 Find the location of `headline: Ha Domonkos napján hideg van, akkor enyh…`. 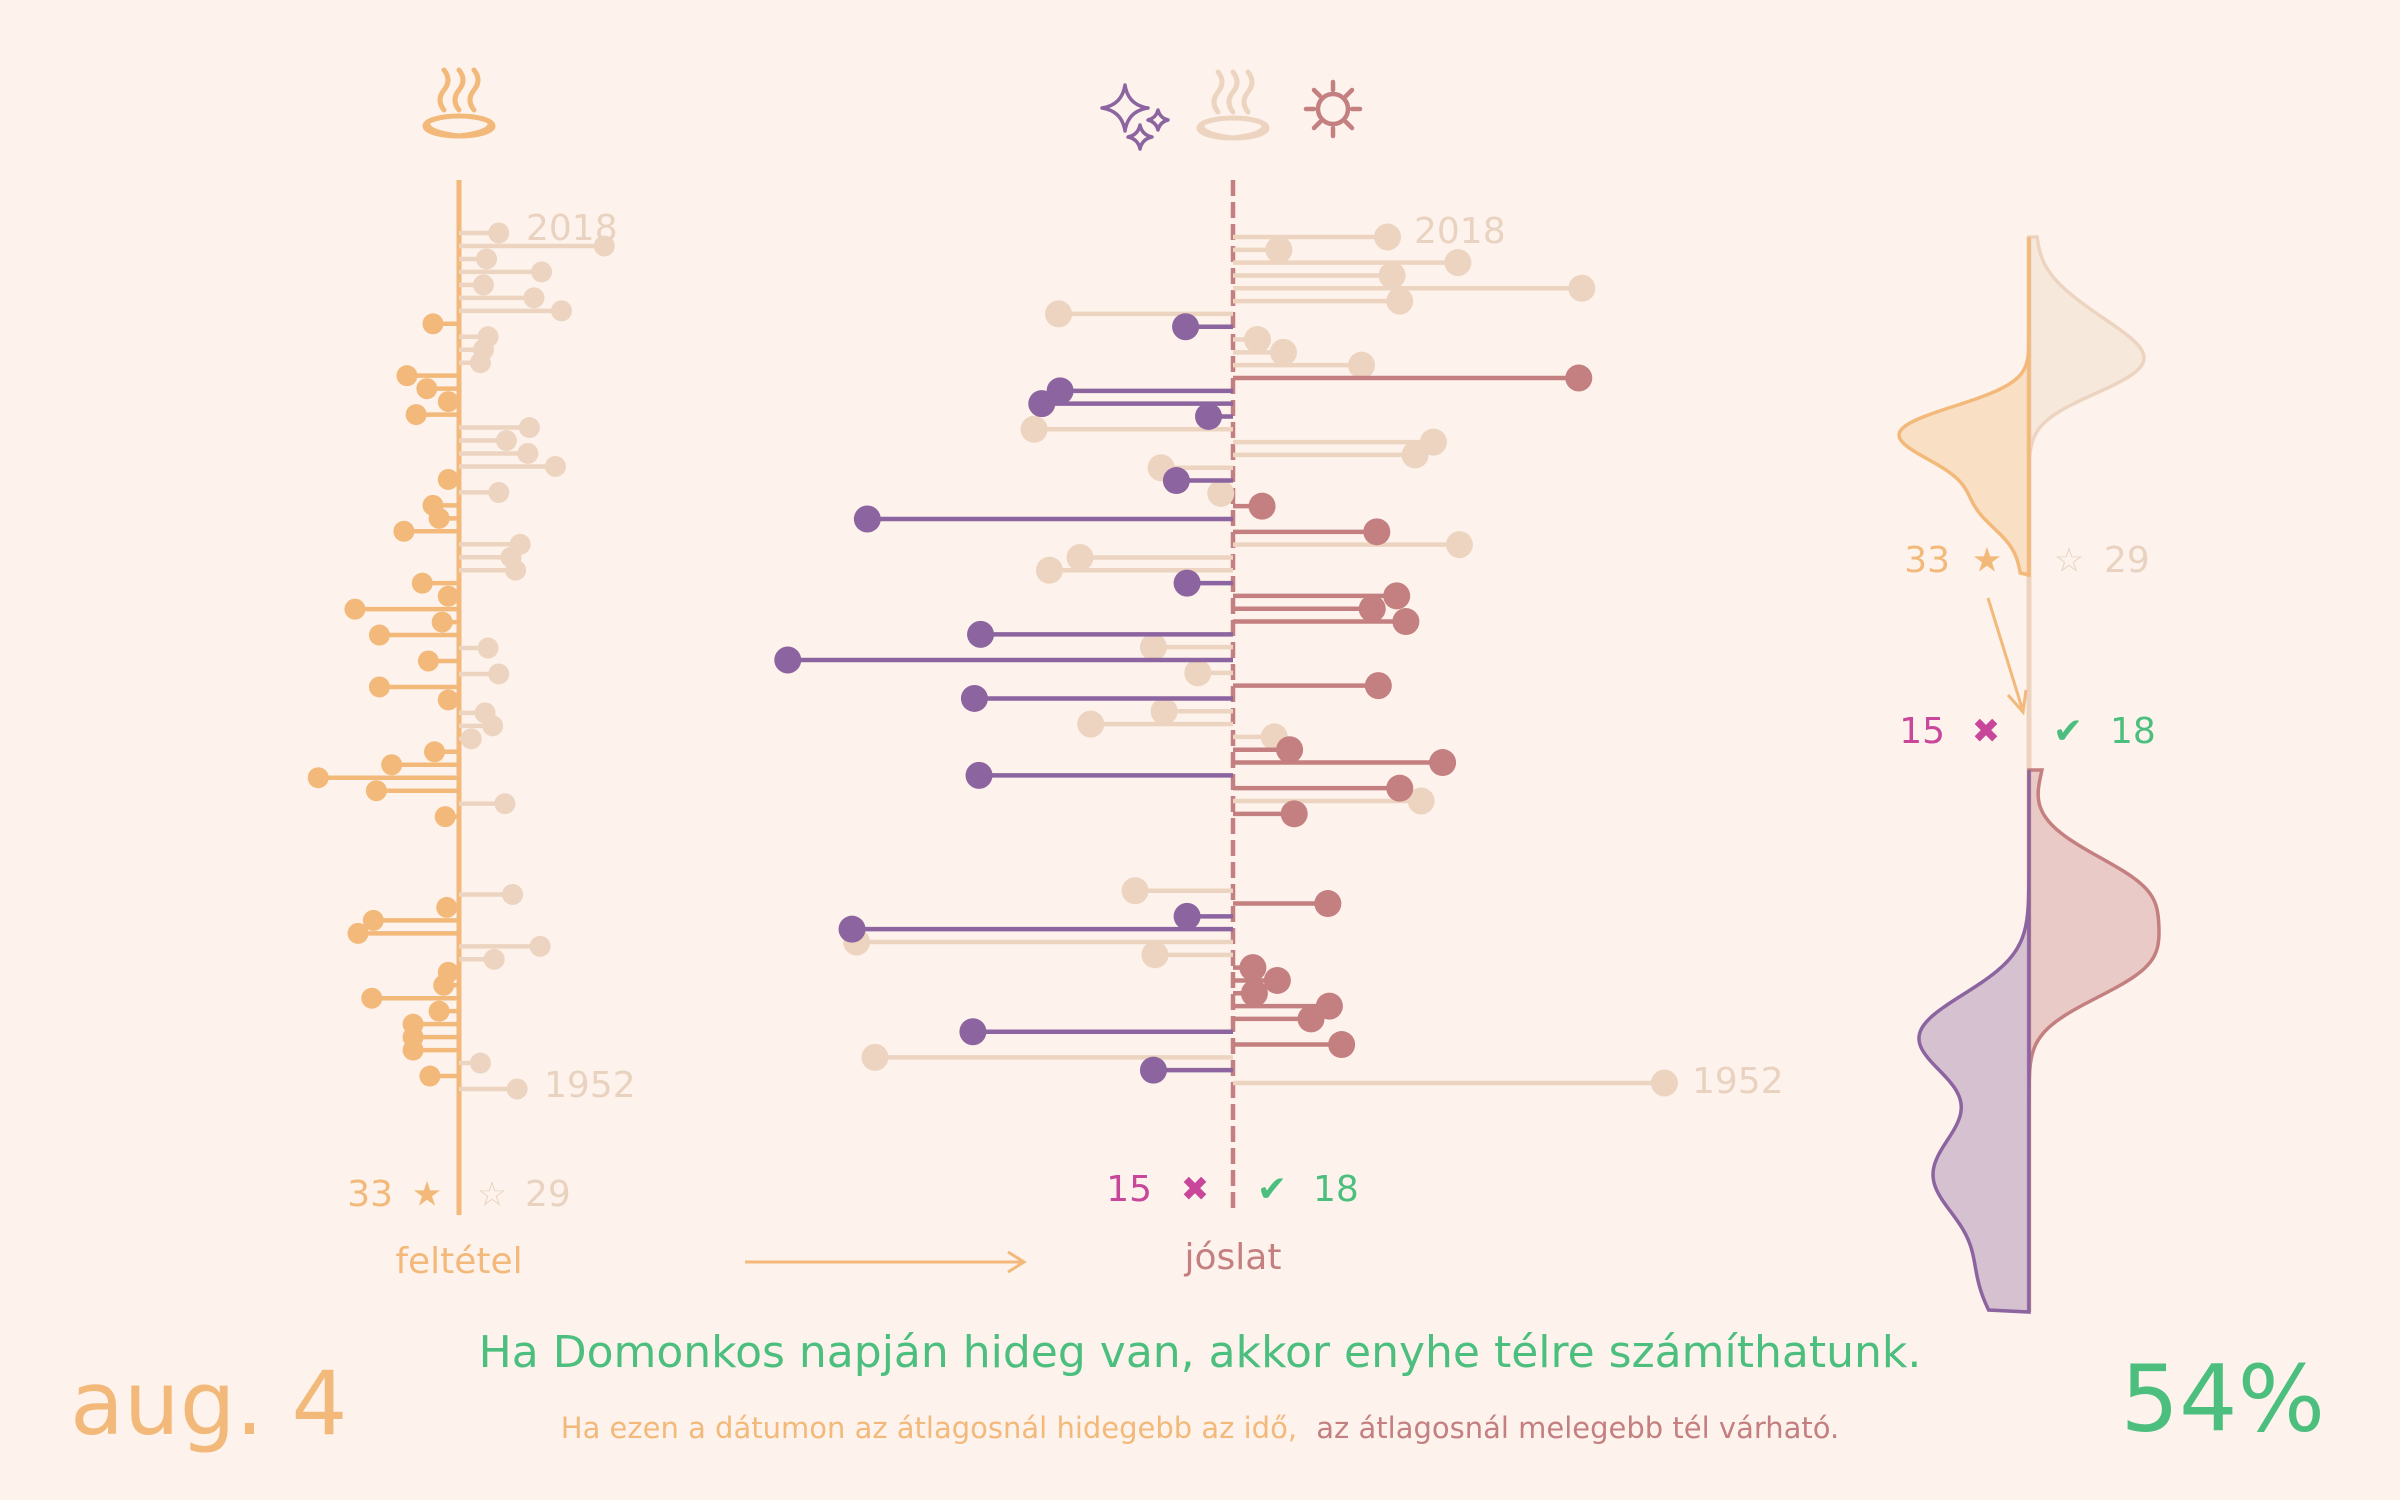

headline: Ha Domonkos napján hideg van, akkor enyh… is located at coordinates (1200, 1352).